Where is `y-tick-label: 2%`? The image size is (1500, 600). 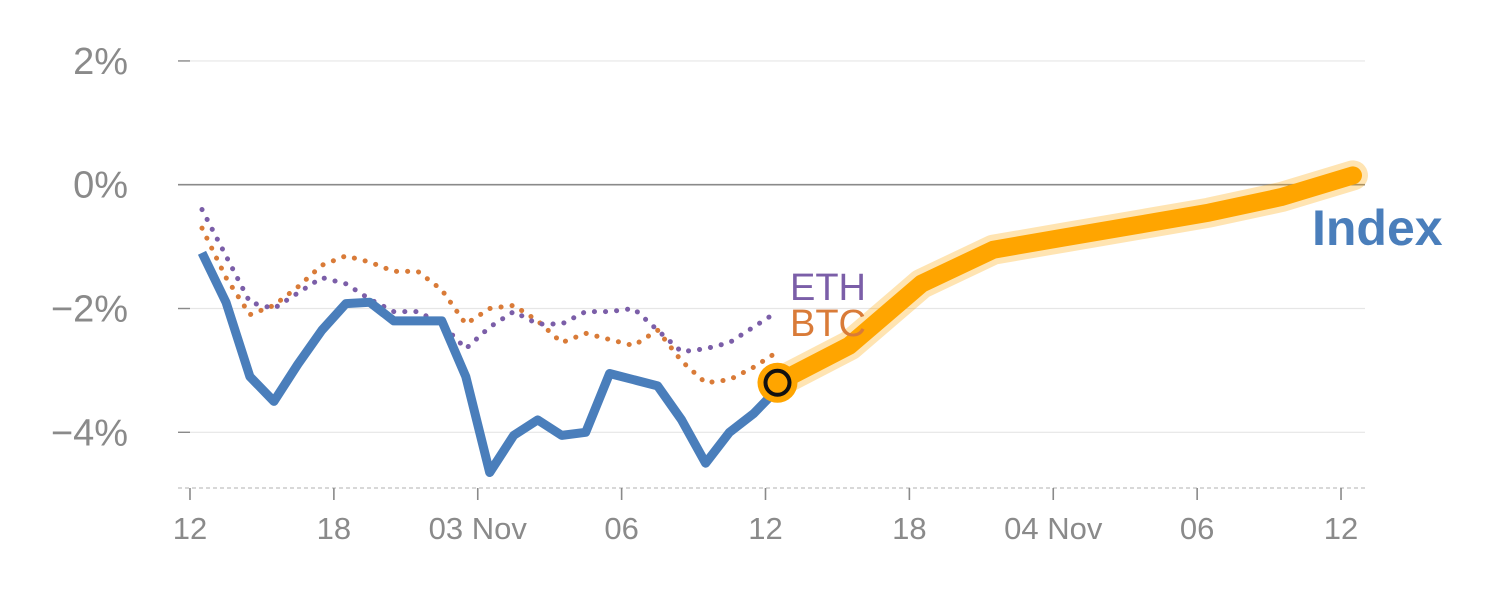 y-tick-label: 2% is located at coordinates (100, 62).